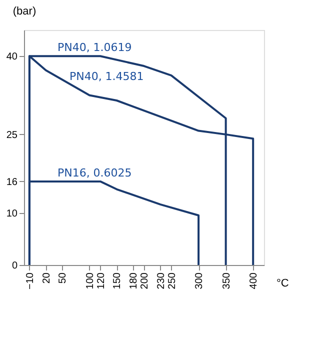 This screenshot has width=321, height=351. What do you see at coordinates (46, 278) in the screenshot?
I see `x-tick-label: 20` at bounding box center [46, 278].